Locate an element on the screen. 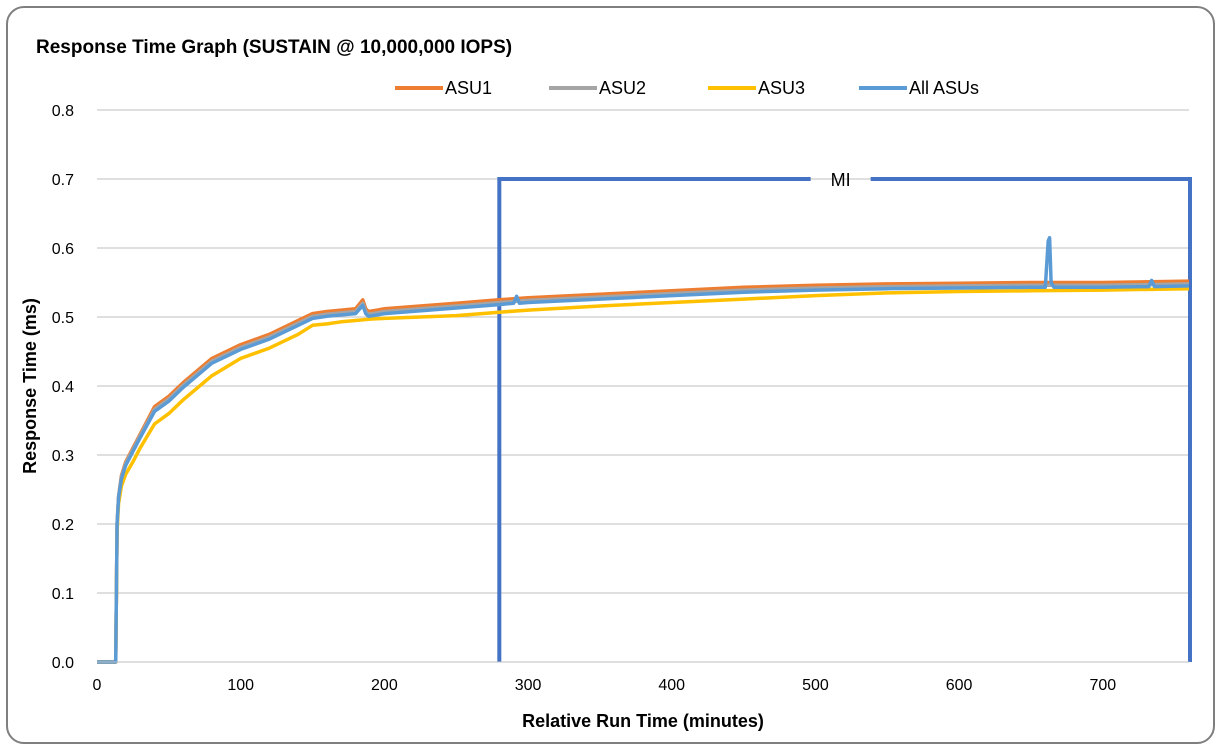 The image size is (1223, 752). x-axis-label: Relative Run Time (minutes) is located at coordinates (643, 721).